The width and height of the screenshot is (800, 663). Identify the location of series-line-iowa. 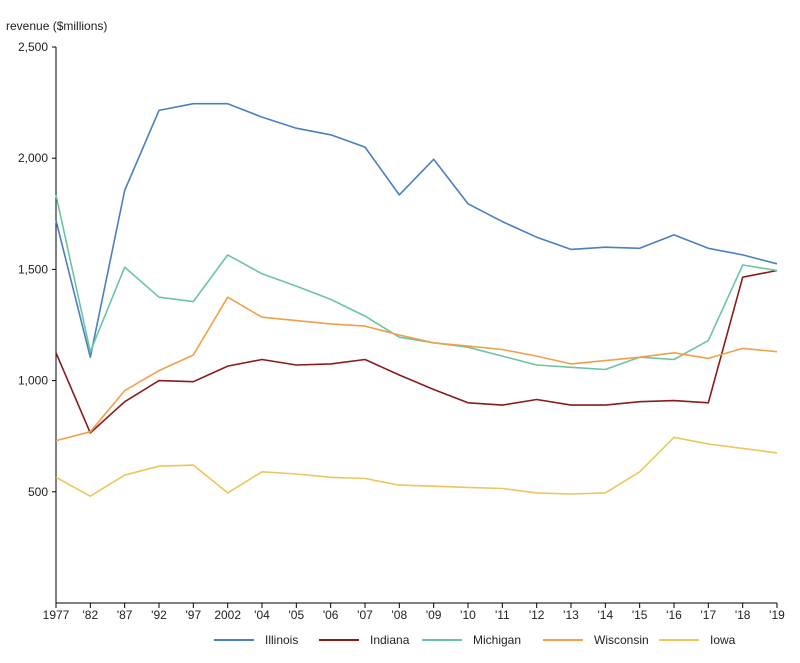
(416, 467).